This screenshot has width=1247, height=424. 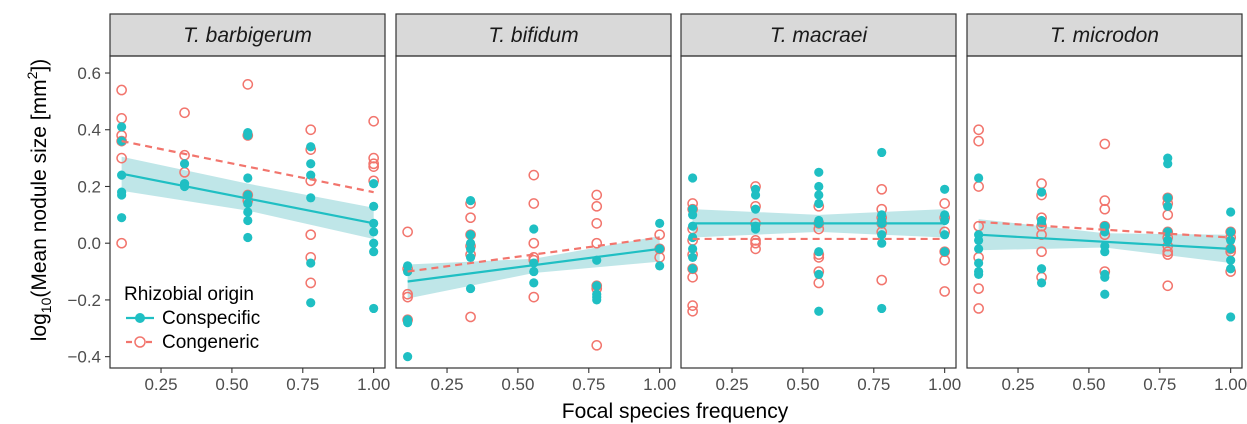 I want to click on legend-label-conspecific: Conspecific, so click(x=211, y=318).